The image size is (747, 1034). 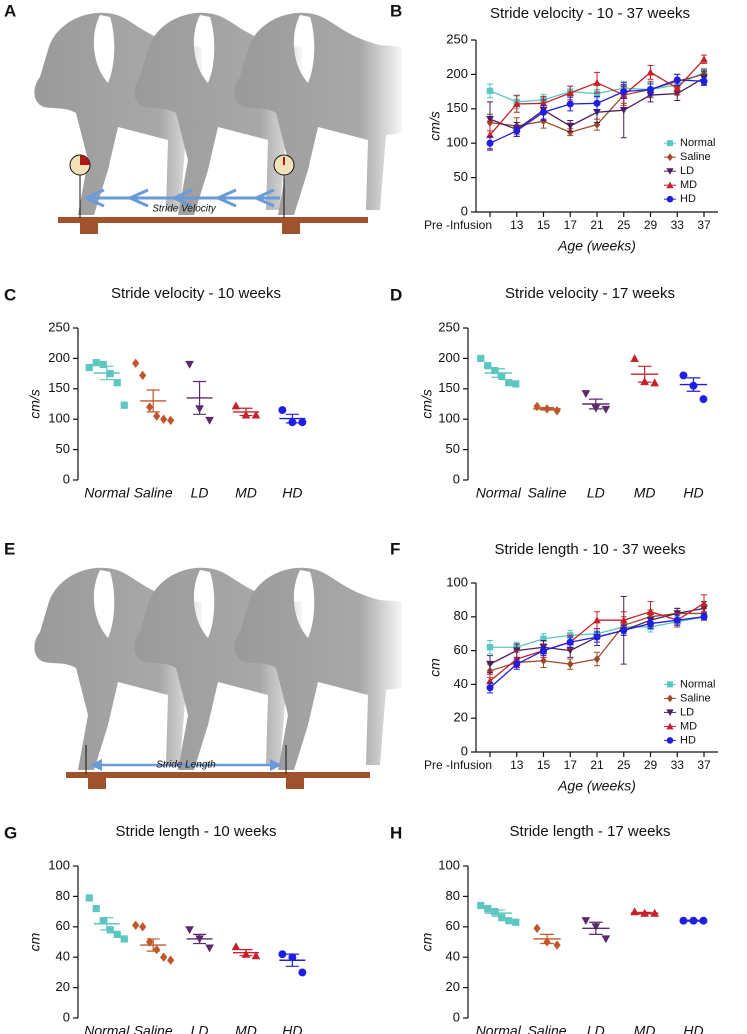 What do you see at coordinates (449, 387) in the screenshot?
I see `y-tick-label: 150` at bounding box center [449, 387].